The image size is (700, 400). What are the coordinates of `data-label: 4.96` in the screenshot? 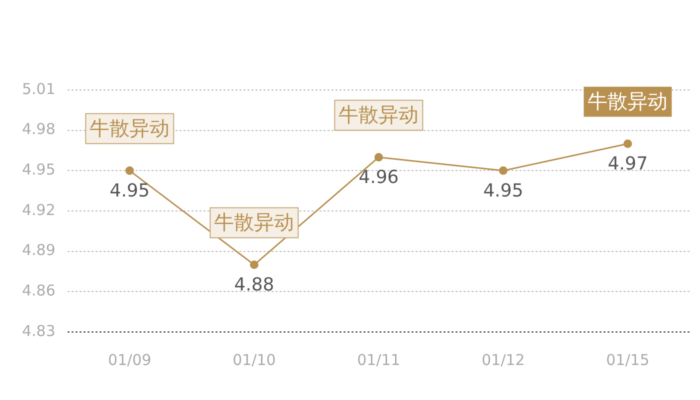 It's located at (378, 177).